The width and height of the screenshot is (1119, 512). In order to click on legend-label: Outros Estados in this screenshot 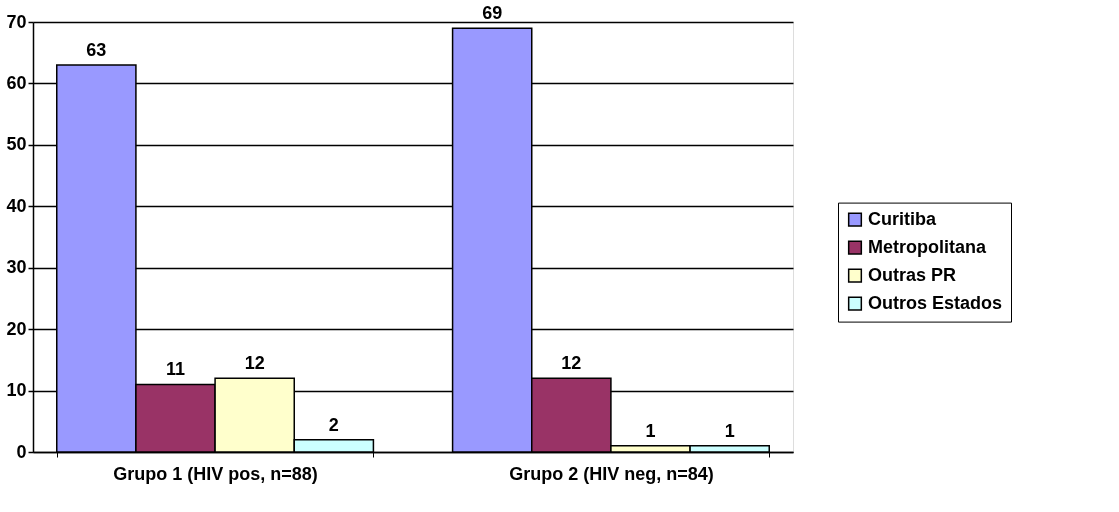, I will do `click(935, 302)`.